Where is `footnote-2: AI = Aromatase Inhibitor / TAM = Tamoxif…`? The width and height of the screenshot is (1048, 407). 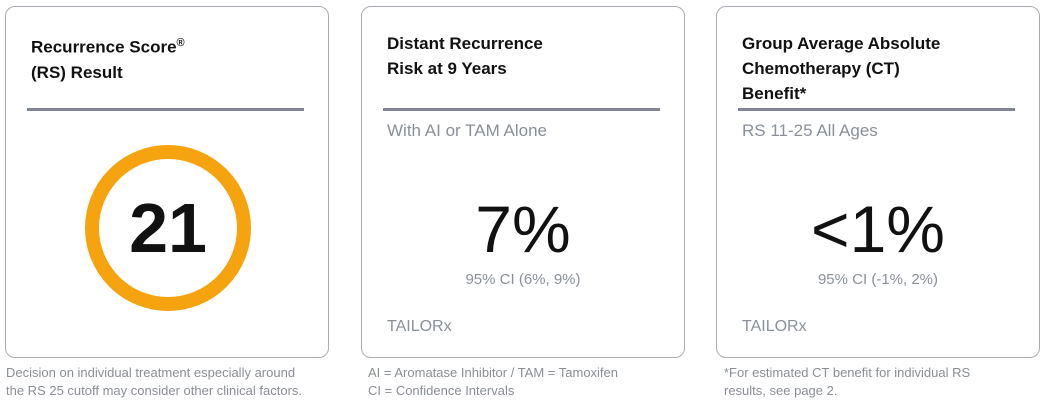
footnote-2: AI = Aromatase Inhibitor / TAM = Tamoxif… is located at coordinates (493, 382).